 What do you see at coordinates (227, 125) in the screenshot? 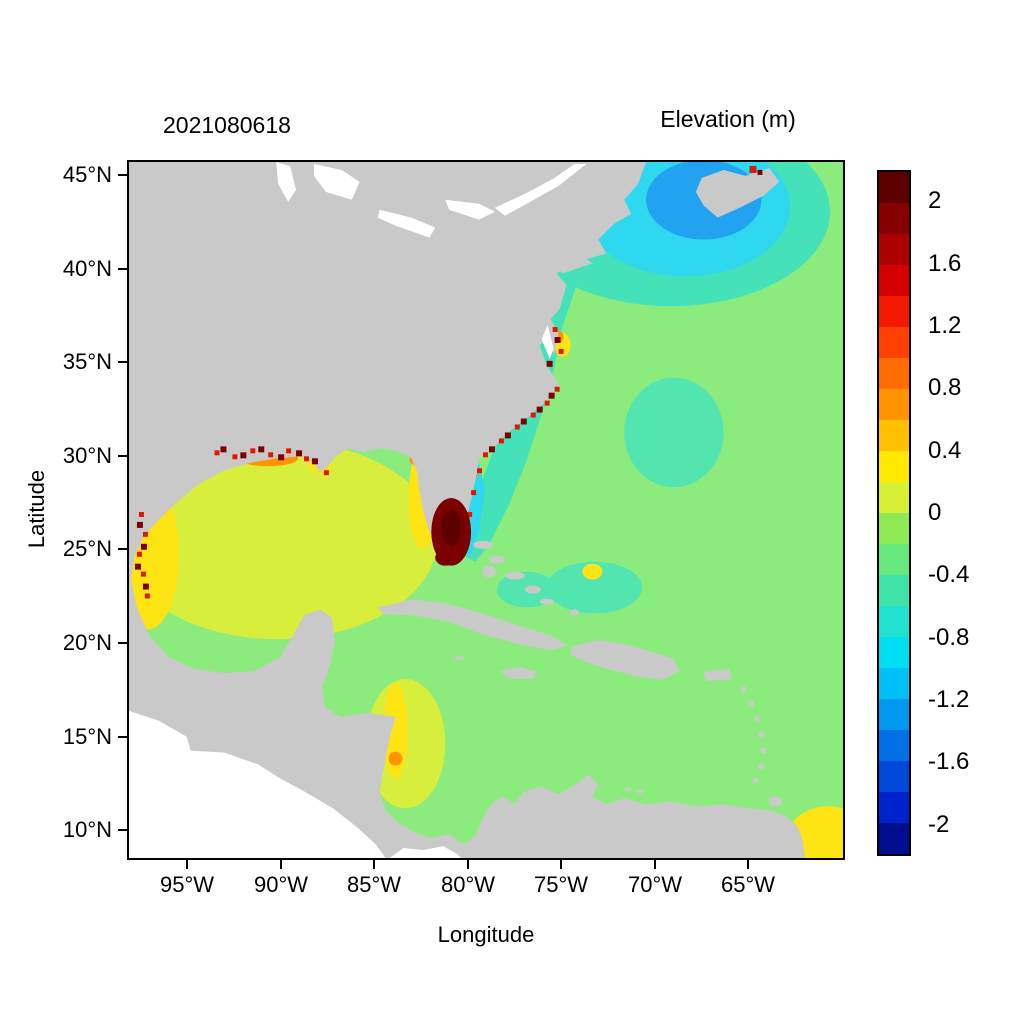
I see `plot-date-title: 2021080618` at bounding box center [227, 125].